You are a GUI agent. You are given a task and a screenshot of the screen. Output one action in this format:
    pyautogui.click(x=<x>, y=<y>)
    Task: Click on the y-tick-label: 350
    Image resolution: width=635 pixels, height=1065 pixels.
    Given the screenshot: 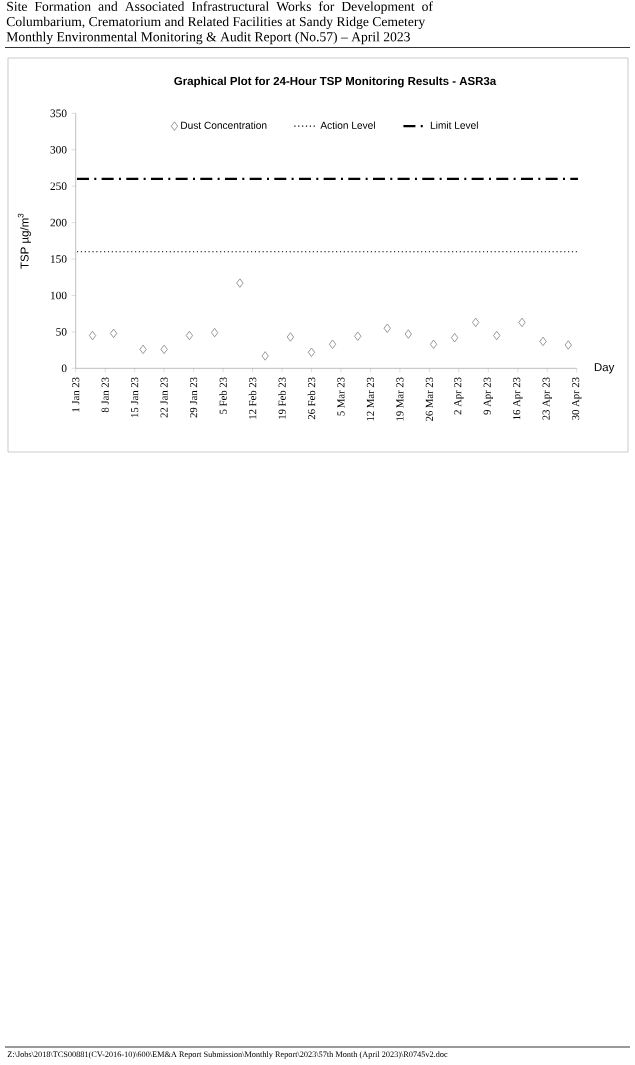 What is the action you would take?
    pyautogui.click(x=58, y=113)
    